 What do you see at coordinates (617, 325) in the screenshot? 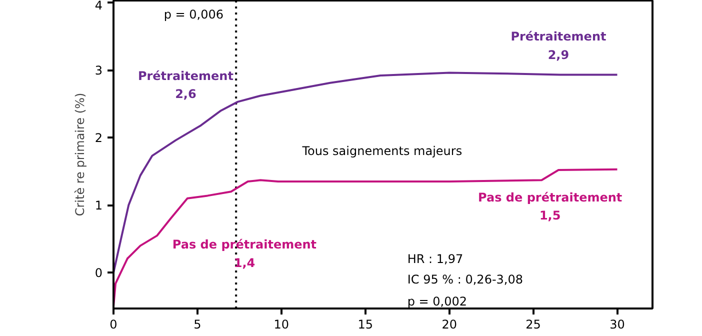
I see `x-tick-label: 30` at bounding box center [617, 325].